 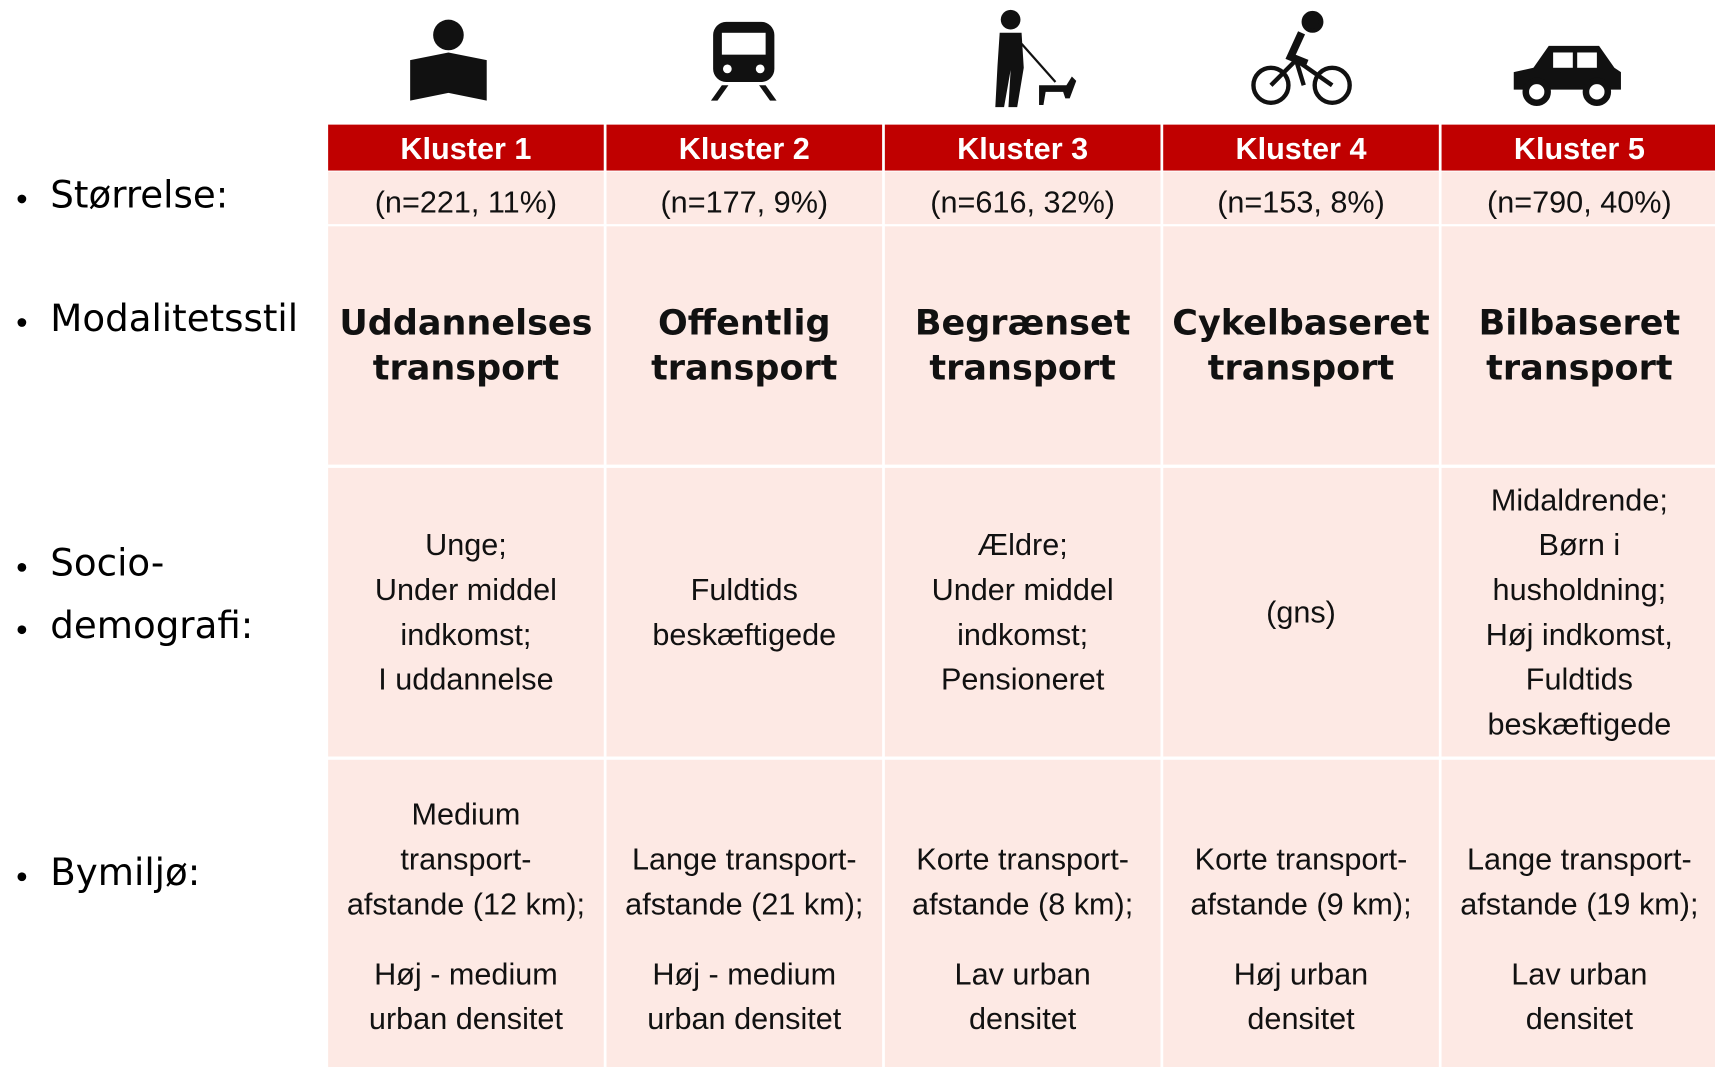 What do you see at coordinates (1022, 904) in the screenshot?
I see `distance-text: afstande (8 km);` at bounding box center [1022, 904].